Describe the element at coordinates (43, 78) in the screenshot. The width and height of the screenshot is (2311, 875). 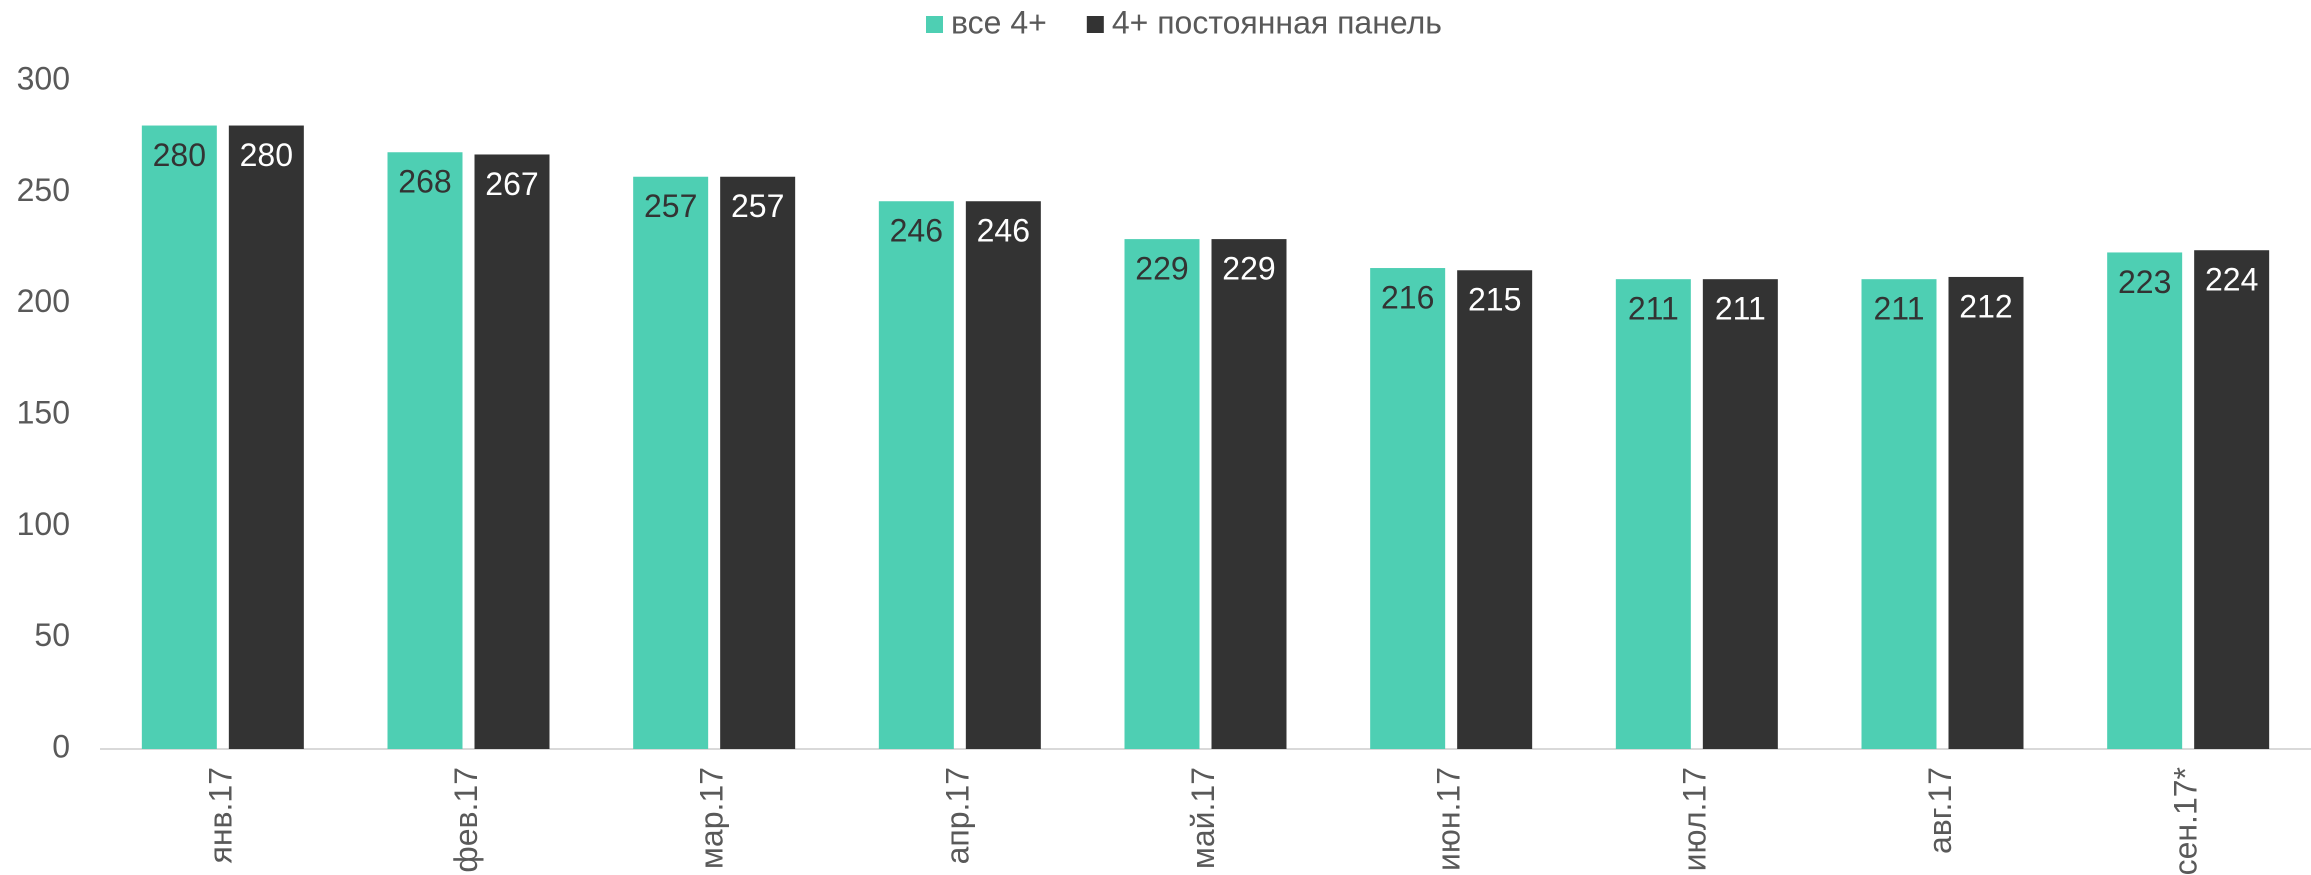
I see `y-tick-label: 300` at that location.